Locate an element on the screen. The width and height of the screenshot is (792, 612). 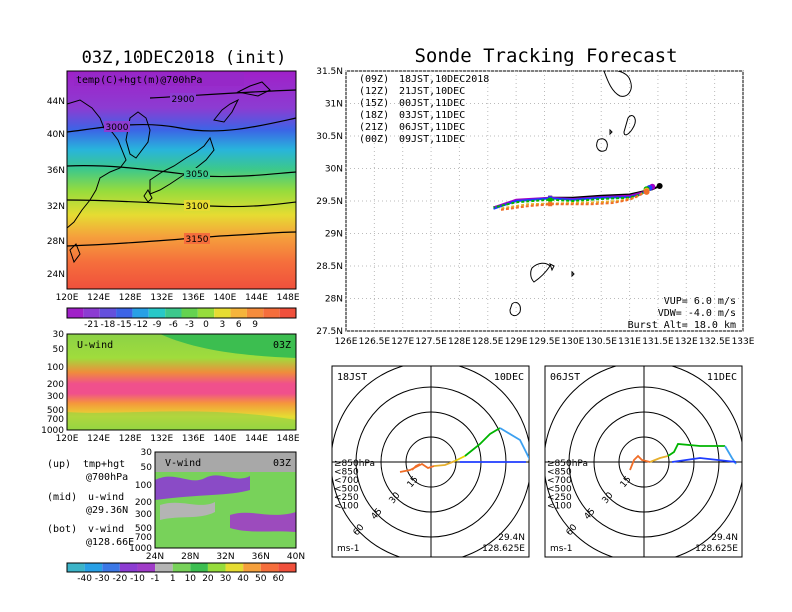
main-lon-tick-6: 144E is located at coordinates (256, 298).